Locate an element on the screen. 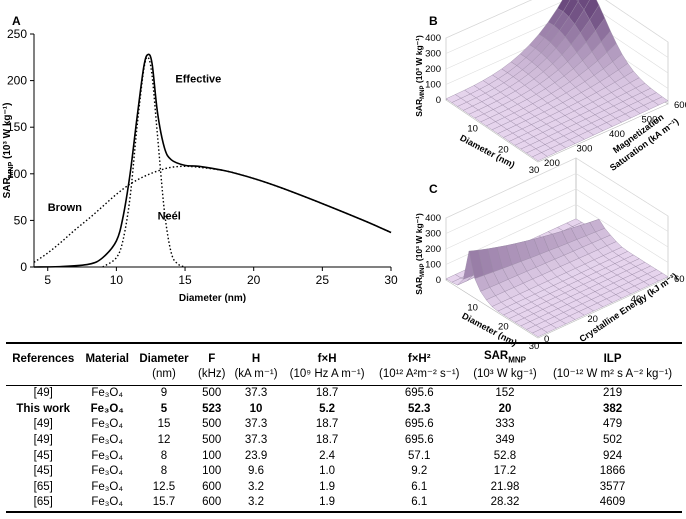  surface-mesh is located at coordinates (557, 278).